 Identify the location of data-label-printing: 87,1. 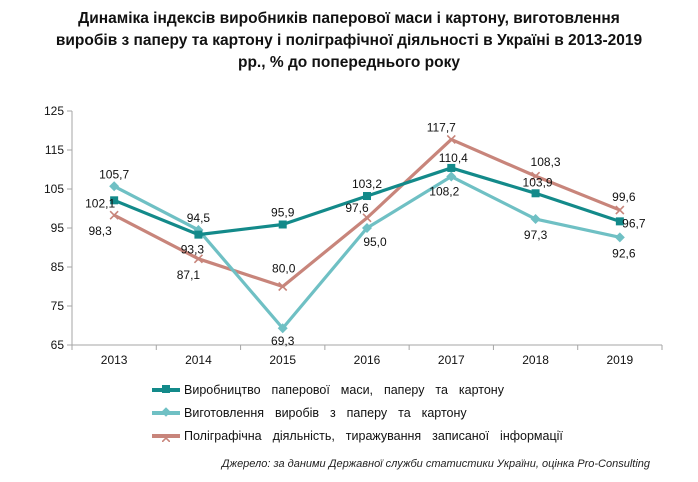
(189, 275).